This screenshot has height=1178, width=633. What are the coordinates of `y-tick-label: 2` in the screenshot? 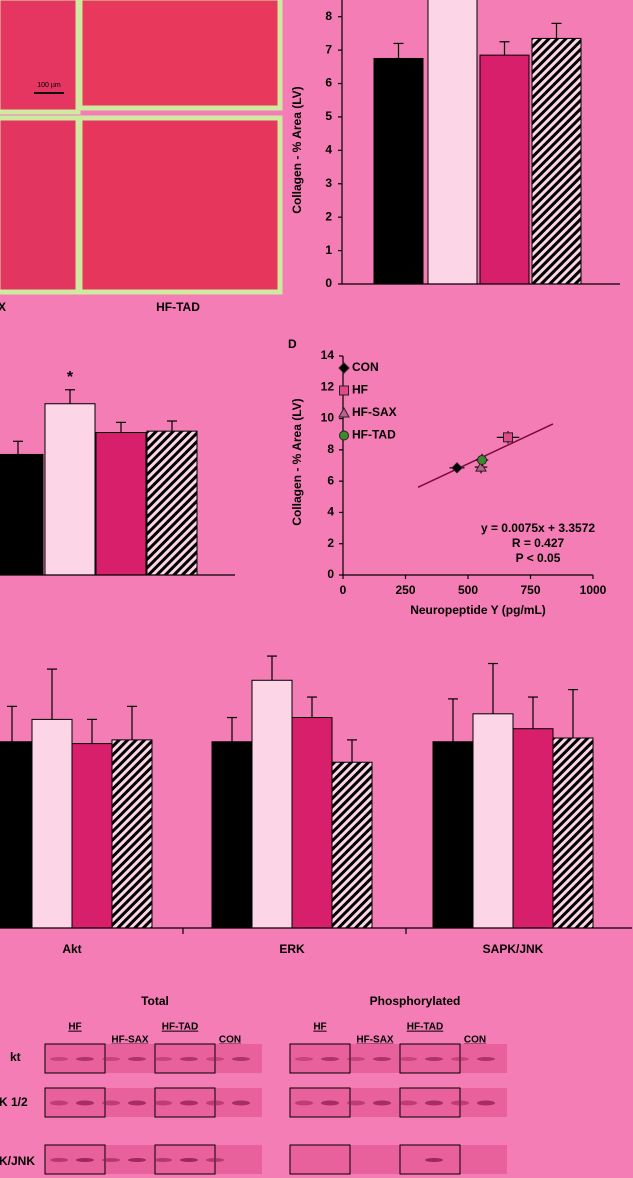 It's located at (330, 543).